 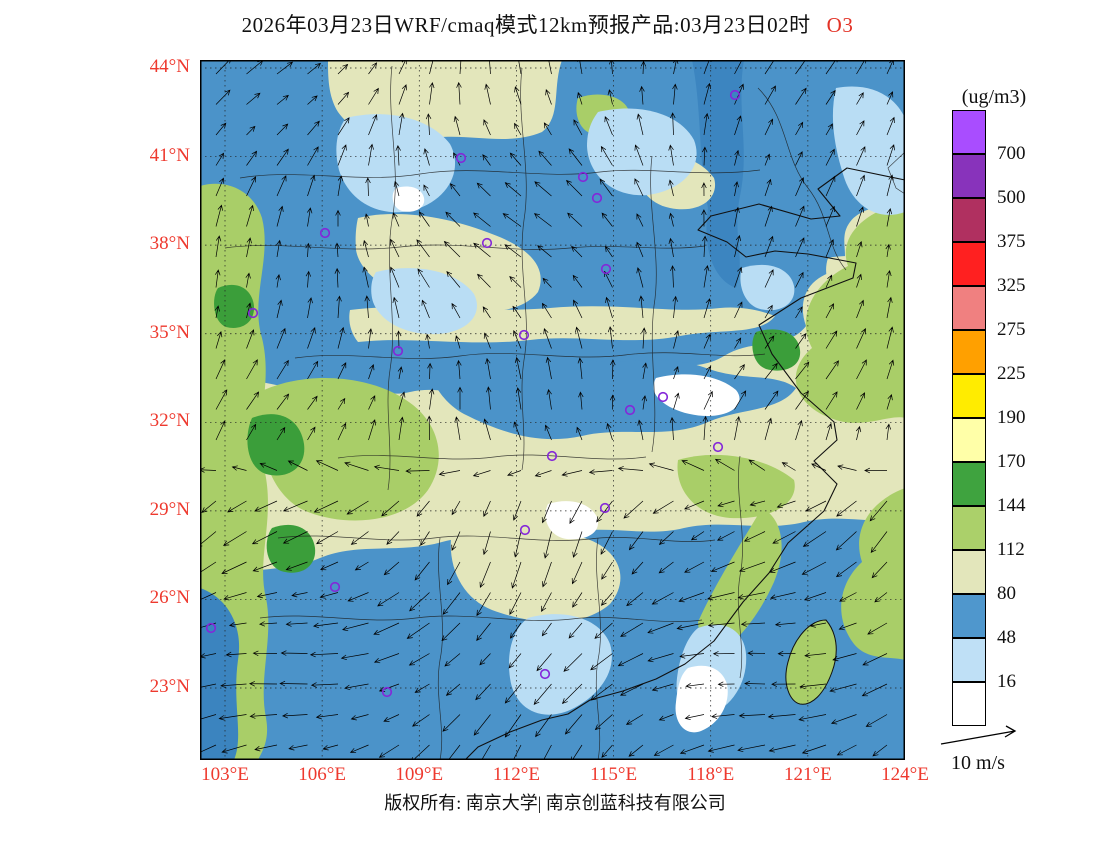 I want to click on lon-label: 124°E, so click(x=905, y=774).